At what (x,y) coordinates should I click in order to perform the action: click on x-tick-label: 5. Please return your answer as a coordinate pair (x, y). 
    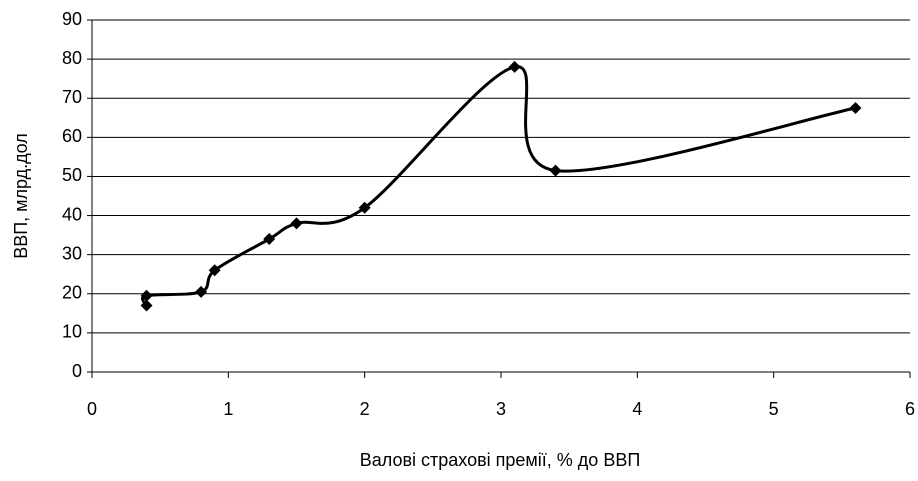
    Looking at the image, I should click on (774, 409).